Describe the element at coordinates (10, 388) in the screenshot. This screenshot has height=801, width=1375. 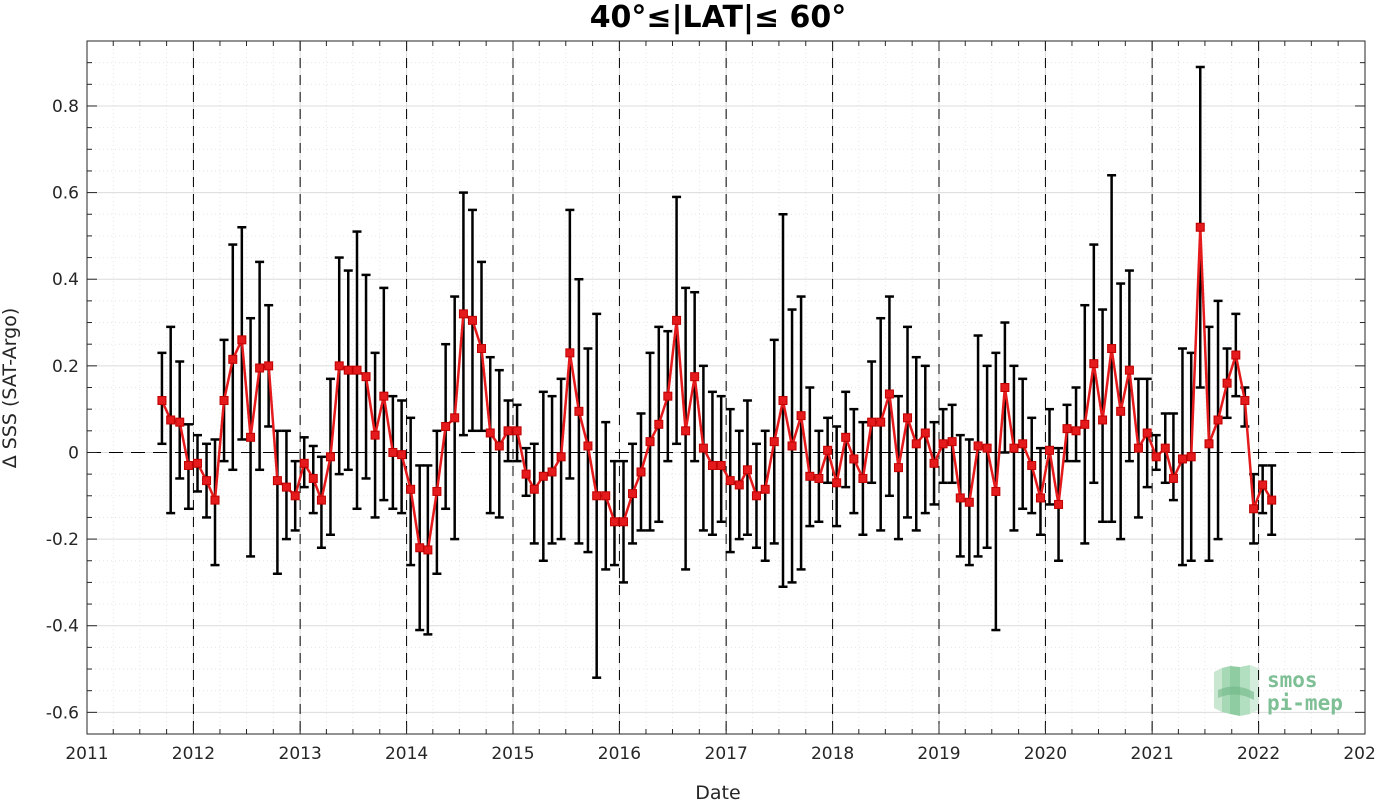
I see `y-axis-label: Δ SSS (SAT-Argo)` at that location.